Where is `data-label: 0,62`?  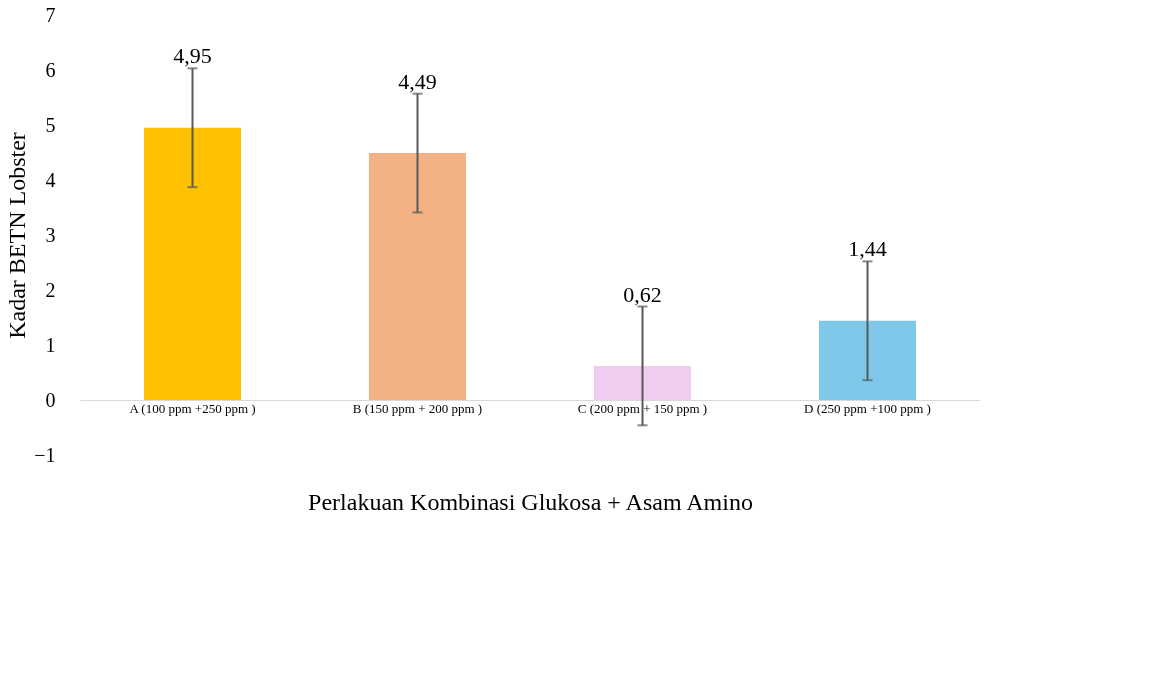
data-label: 0,62 is located at coordinates (642, 294).